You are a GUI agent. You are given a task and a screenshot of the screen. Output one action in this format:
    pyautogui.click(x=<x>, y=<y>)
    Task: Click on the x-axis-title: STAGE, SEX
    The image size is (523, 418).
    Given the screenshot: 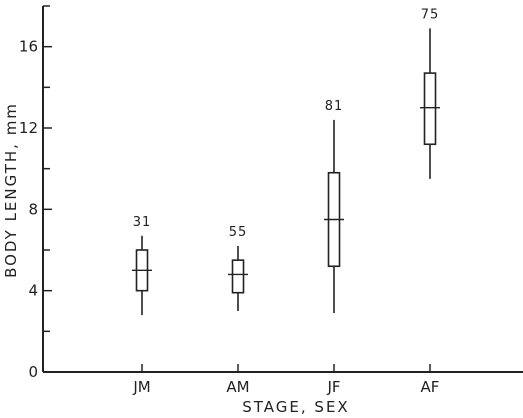 What is the action you would take?
    pyautogui.click(x=295, y=407)
    